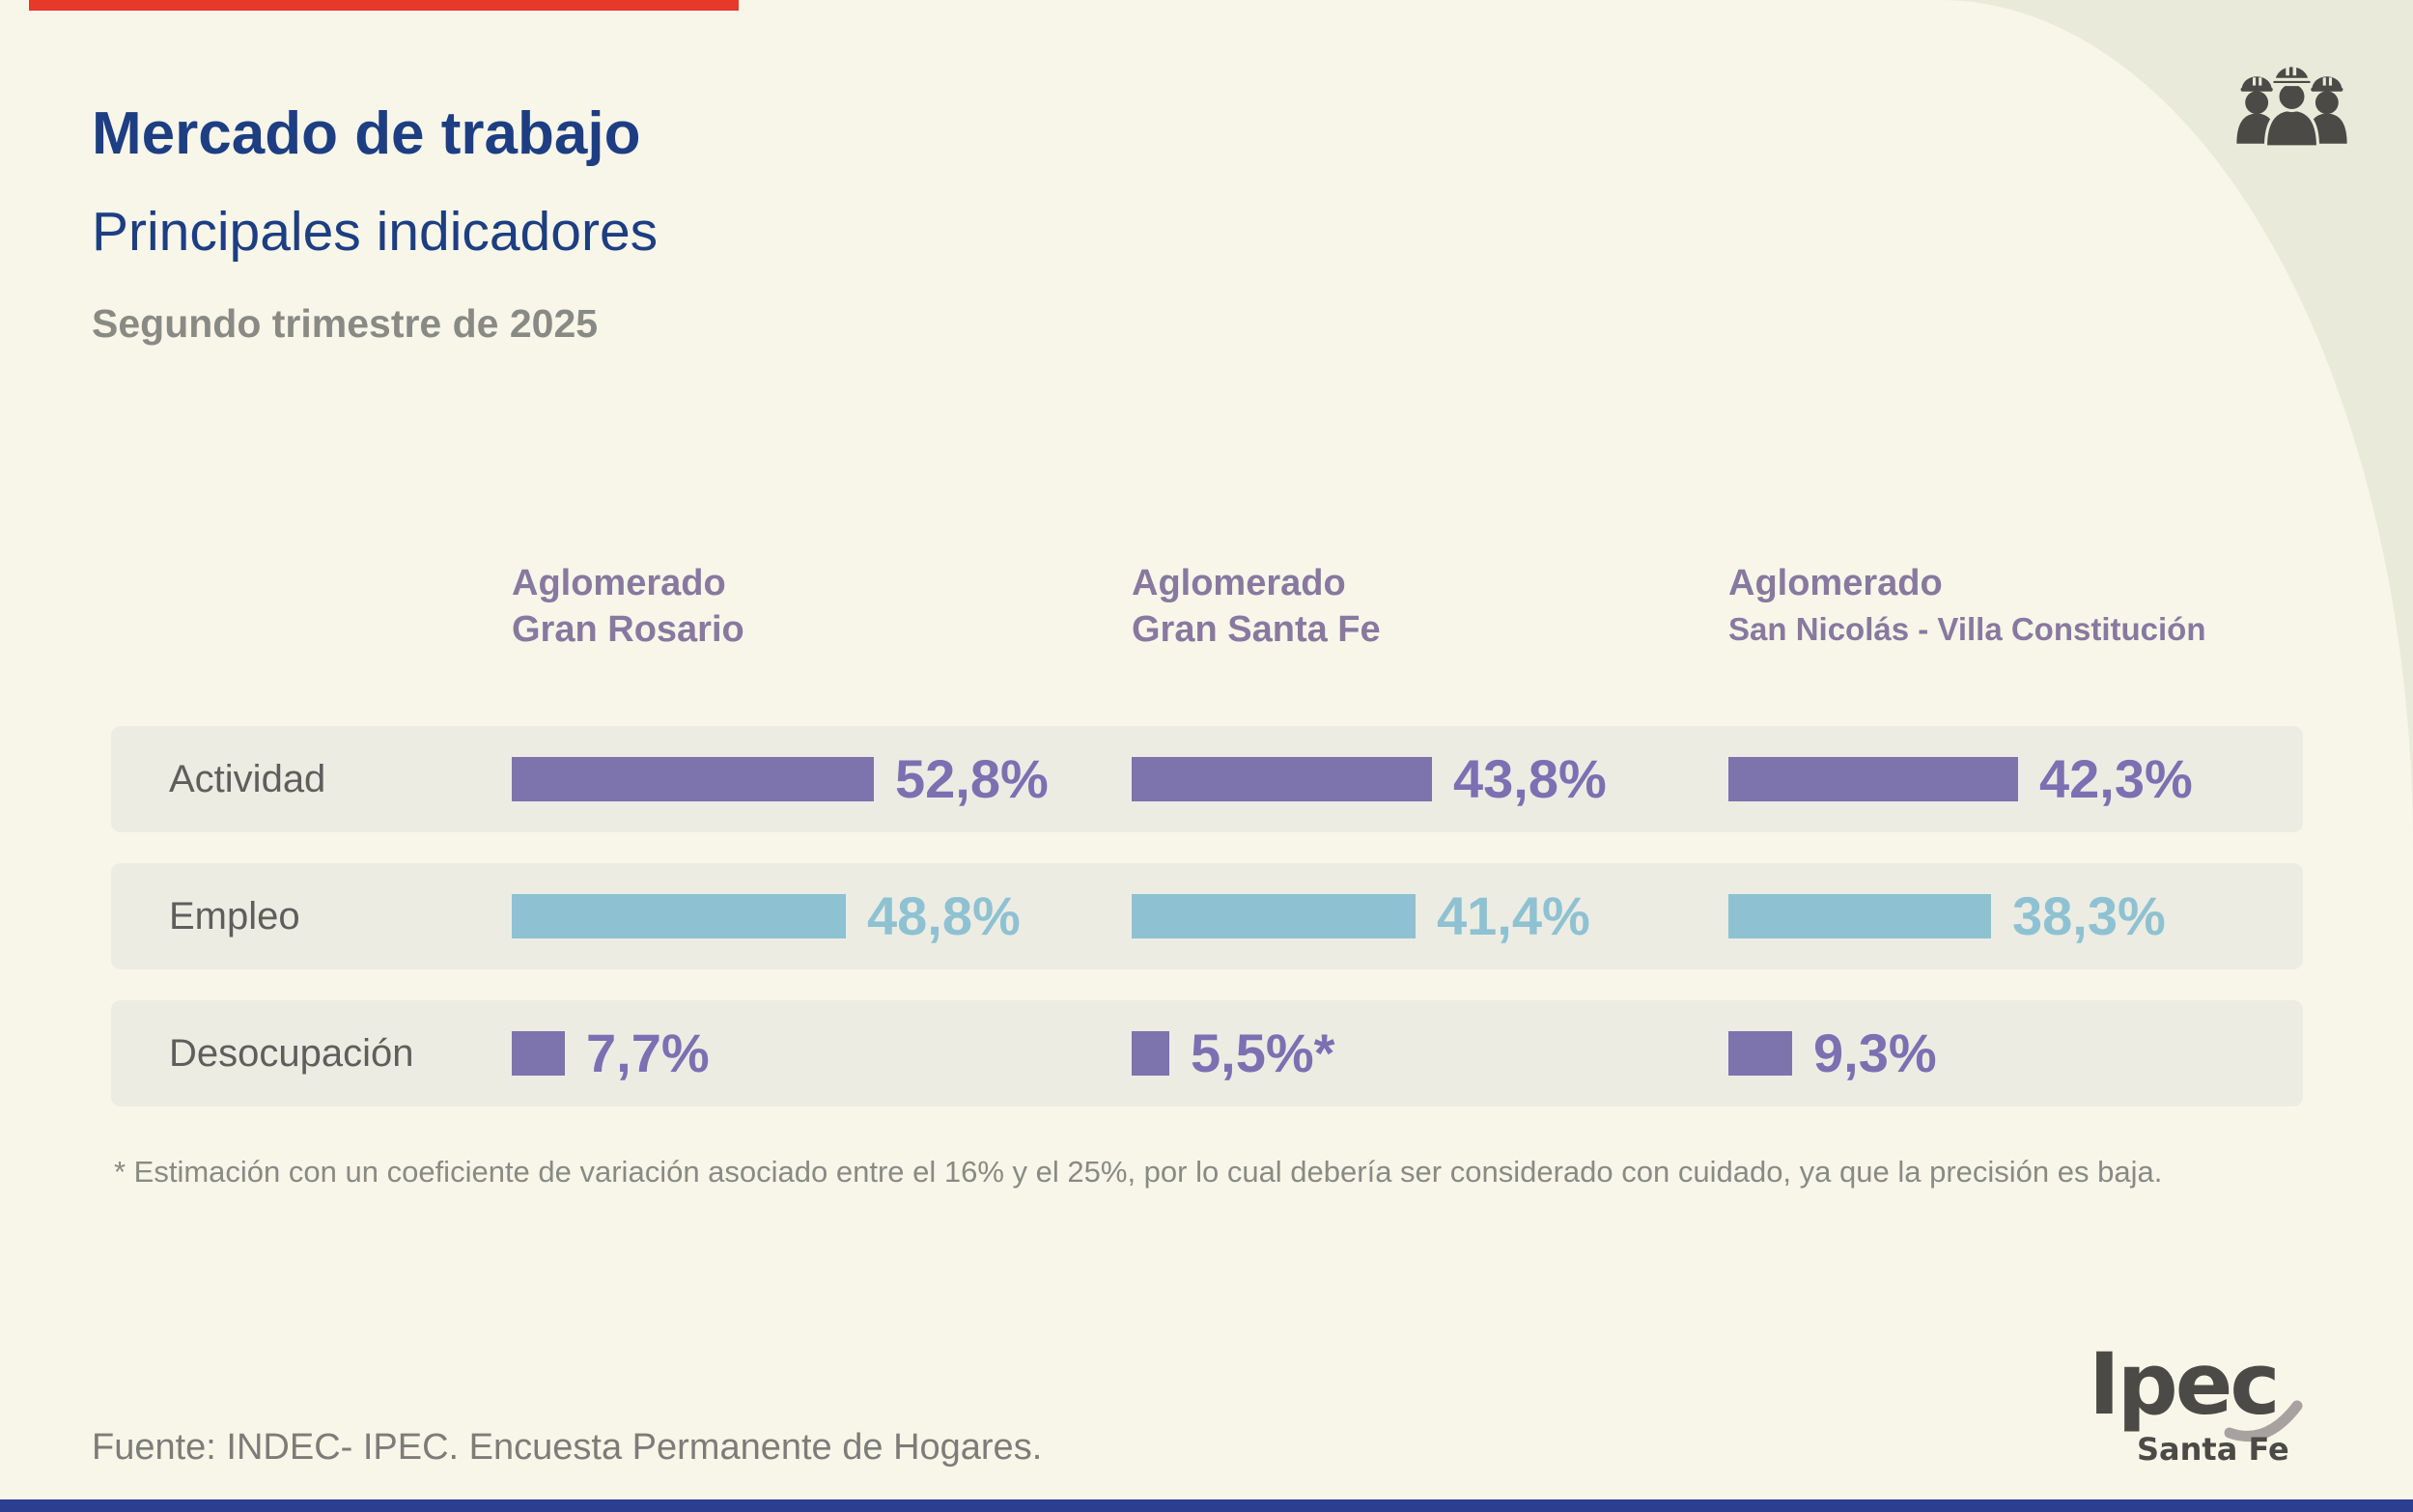  I want to click on ipec-logo: Ipec Santa Fe, so click(2196, 1401).